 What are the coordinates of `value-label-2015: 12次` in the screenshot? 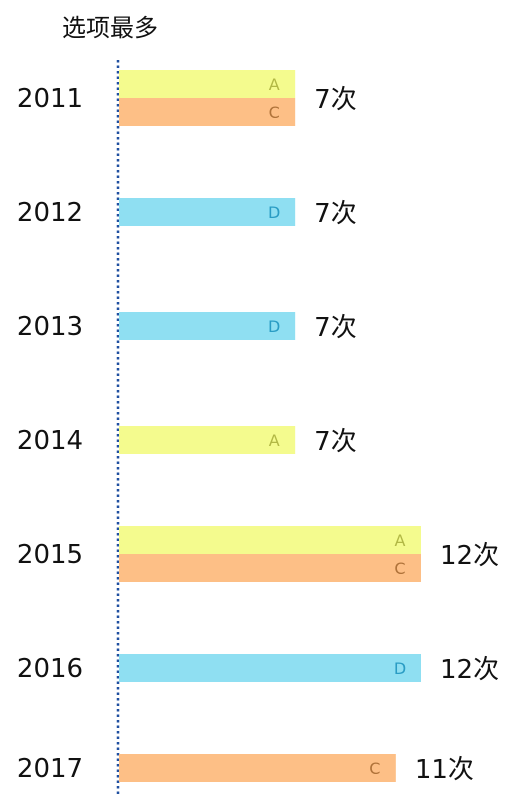 It's located at (469, 556).